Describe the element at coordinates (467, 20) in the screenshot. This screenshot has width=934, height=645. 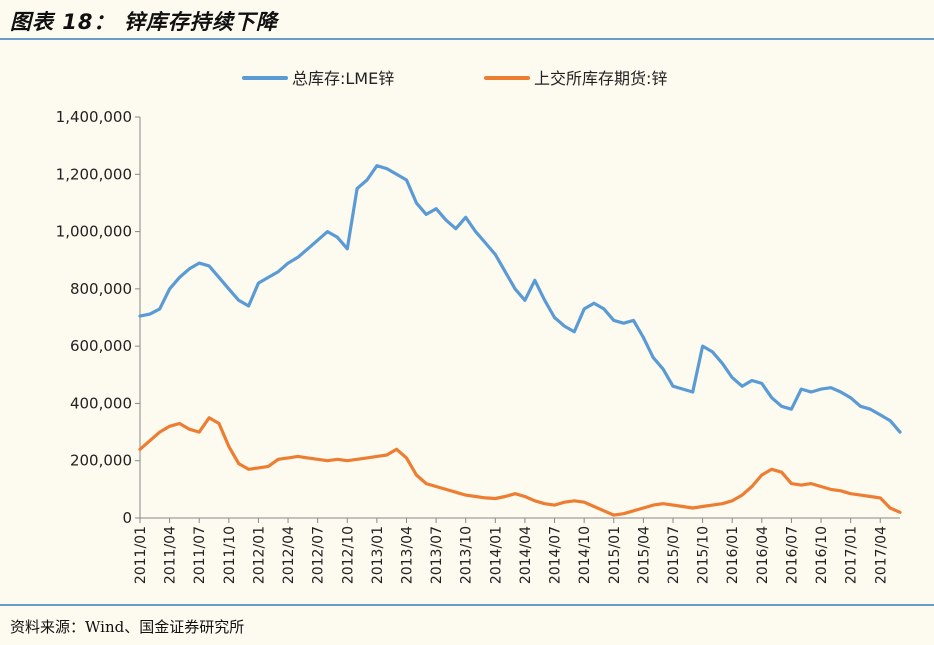
I see `title-bar: 图表 18： 锌库存持续下降` at that location.